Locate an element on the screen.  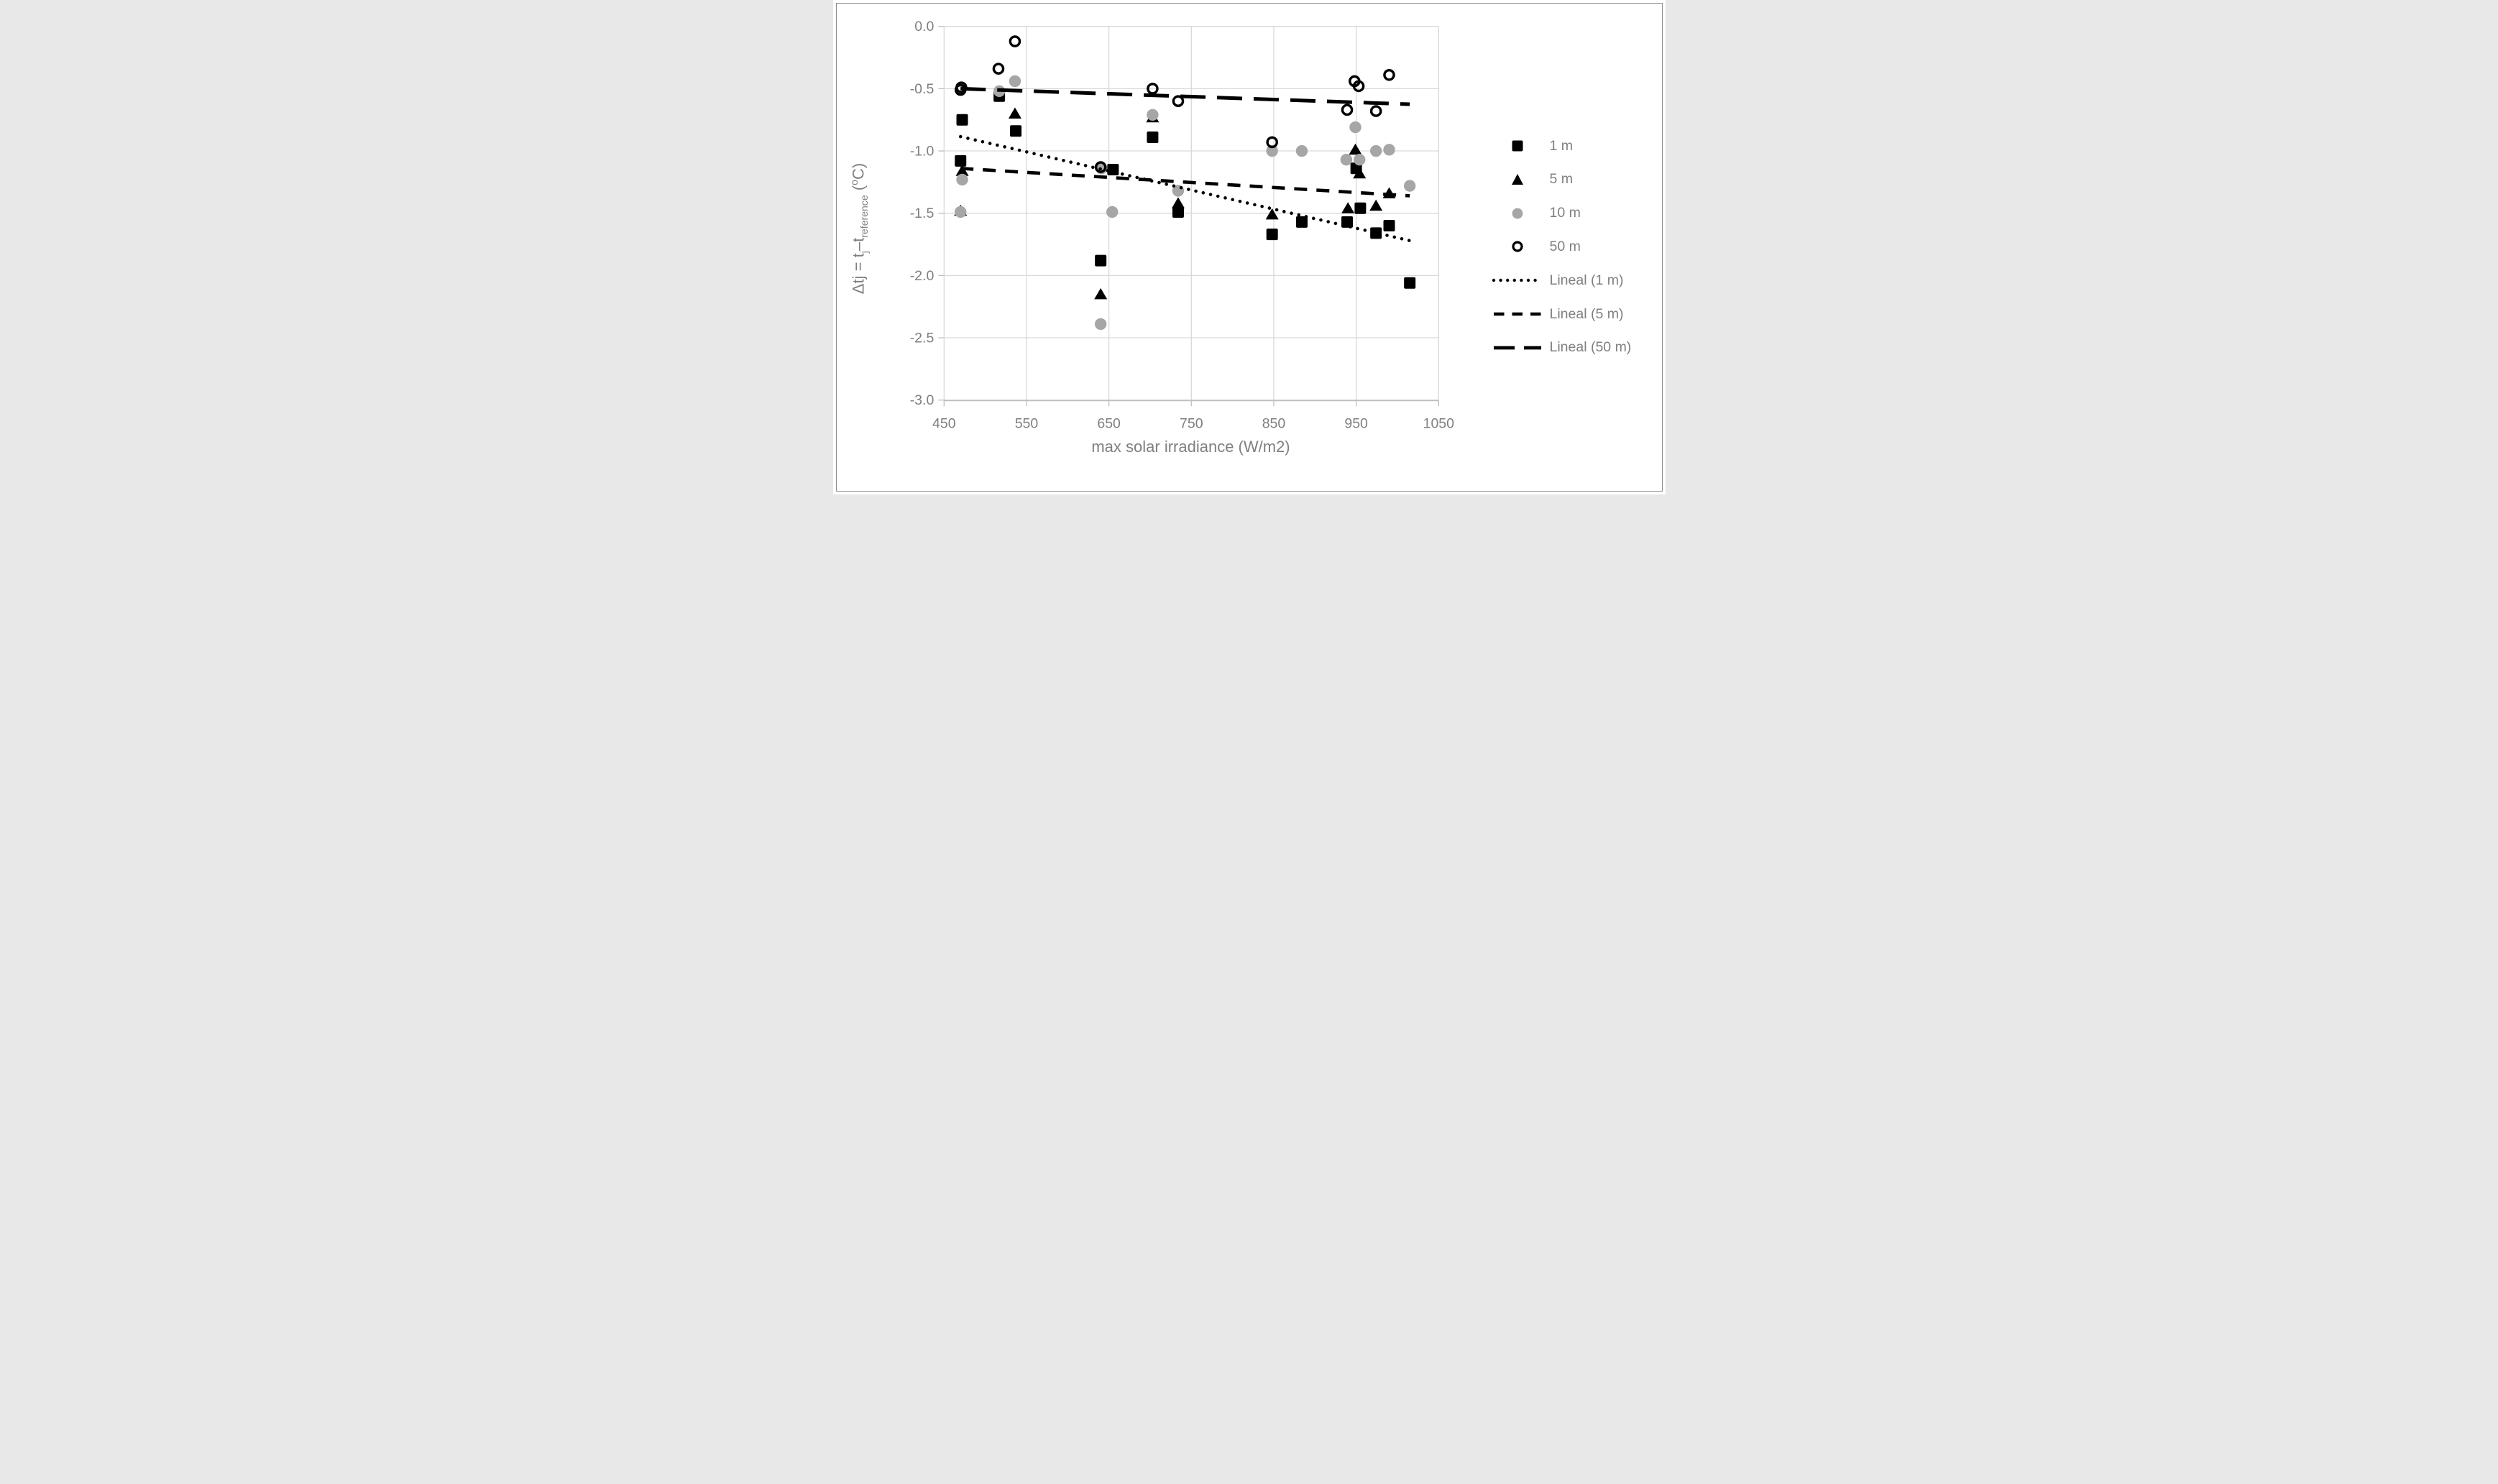
x-tick-label: 850 is located at coordinates (1273, 424).